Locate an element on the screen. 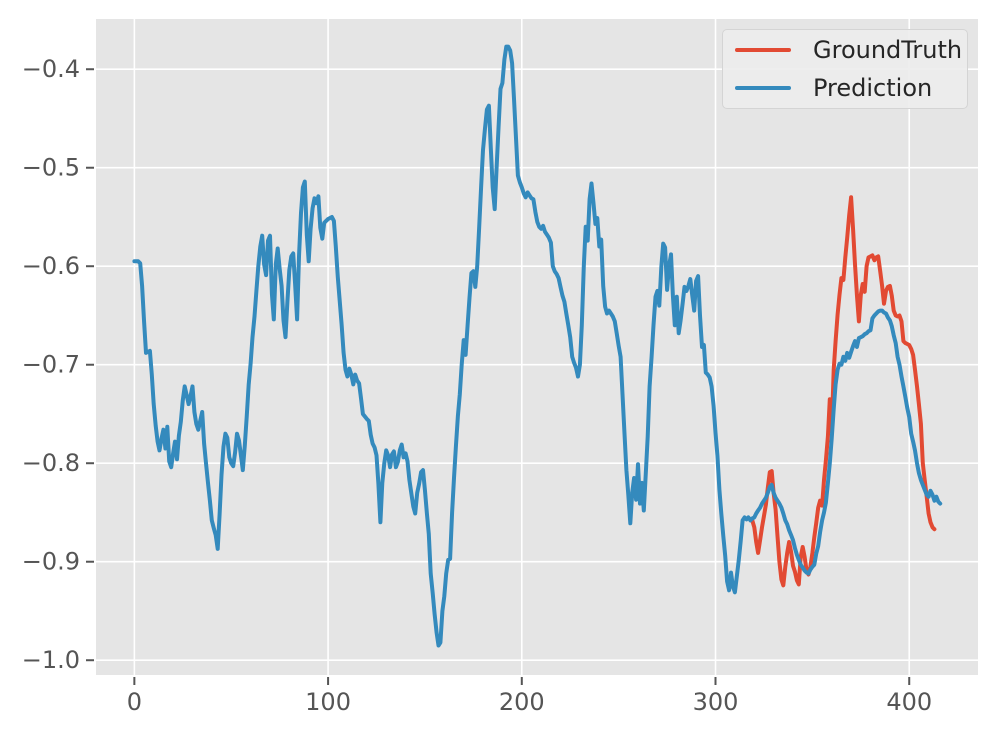 Image resolution: width=996 pixels, height=735 pixels. groundtruth-line-swatch-icon is located at coordinates (763, 50).